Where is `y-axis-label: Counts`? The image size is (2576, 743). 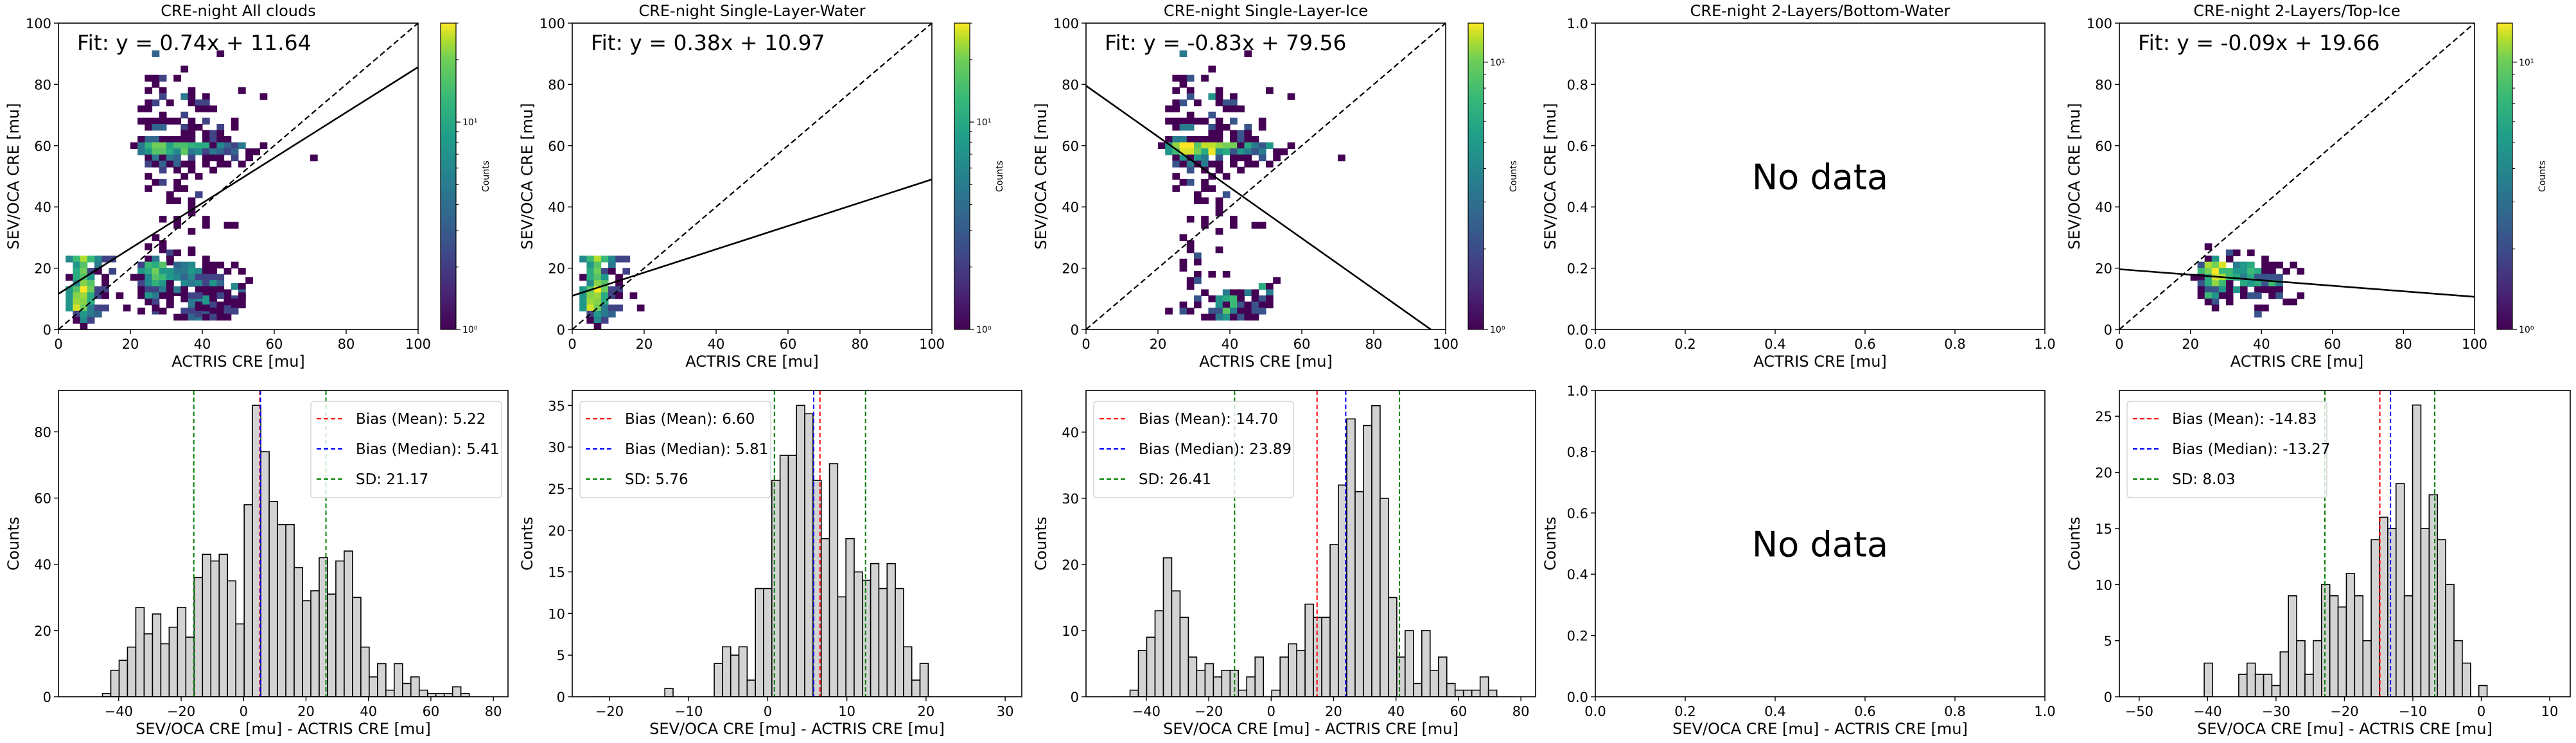
y-axis-label: Counts is located at coordinates (1550, 544).